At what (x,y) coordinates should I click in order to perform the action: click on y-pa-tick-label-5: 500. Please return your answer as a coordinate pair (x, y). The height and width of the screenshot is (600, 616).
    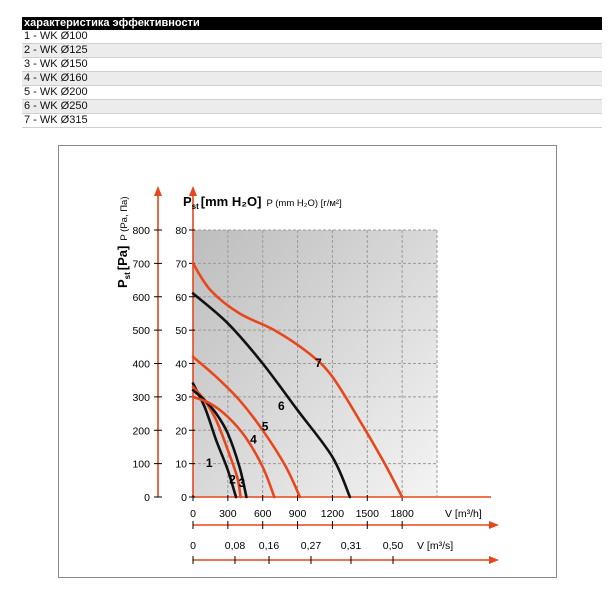
    Looking at the image, I should click on (141, 331).